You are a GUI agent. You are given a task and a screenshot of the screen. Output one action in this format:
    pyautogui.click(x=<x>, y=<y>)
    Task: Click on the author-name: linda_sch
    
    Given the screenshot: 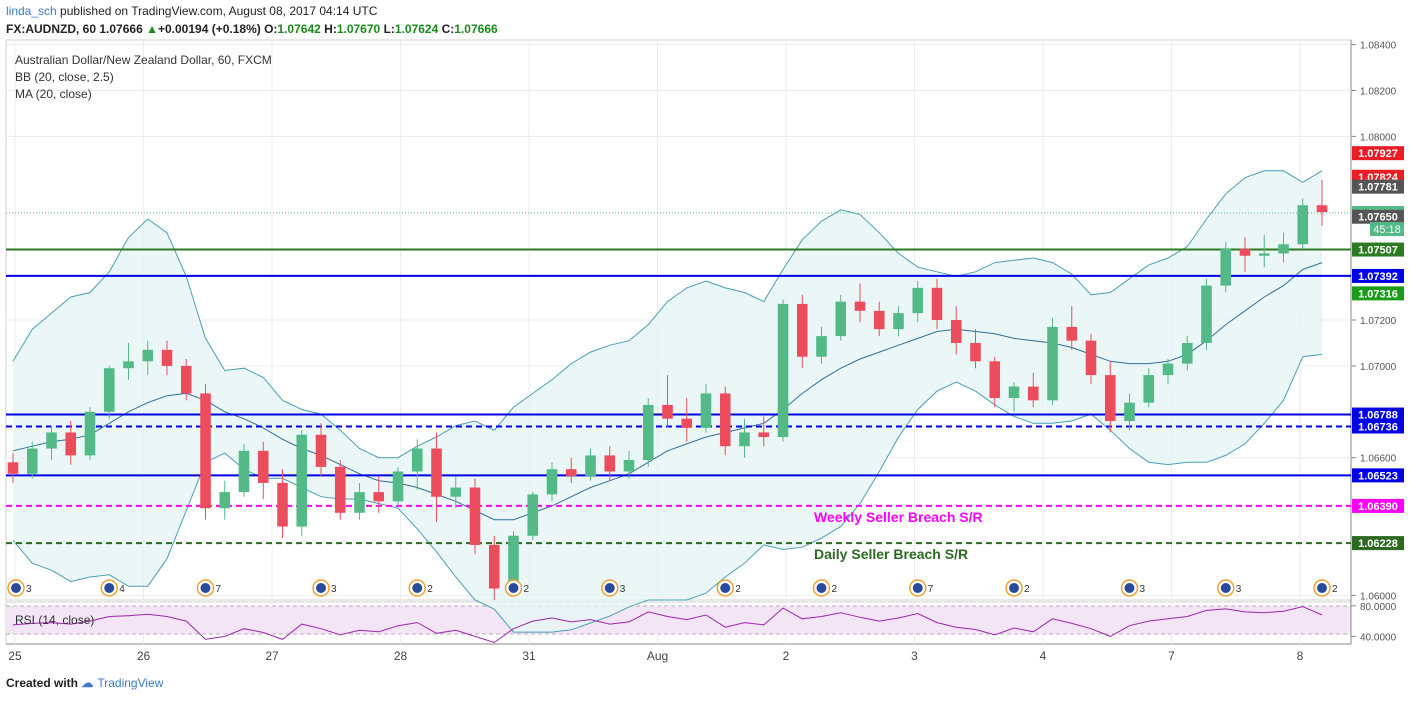 What is the action you would take?
    pyautogui.click(x=31, y=11)
    